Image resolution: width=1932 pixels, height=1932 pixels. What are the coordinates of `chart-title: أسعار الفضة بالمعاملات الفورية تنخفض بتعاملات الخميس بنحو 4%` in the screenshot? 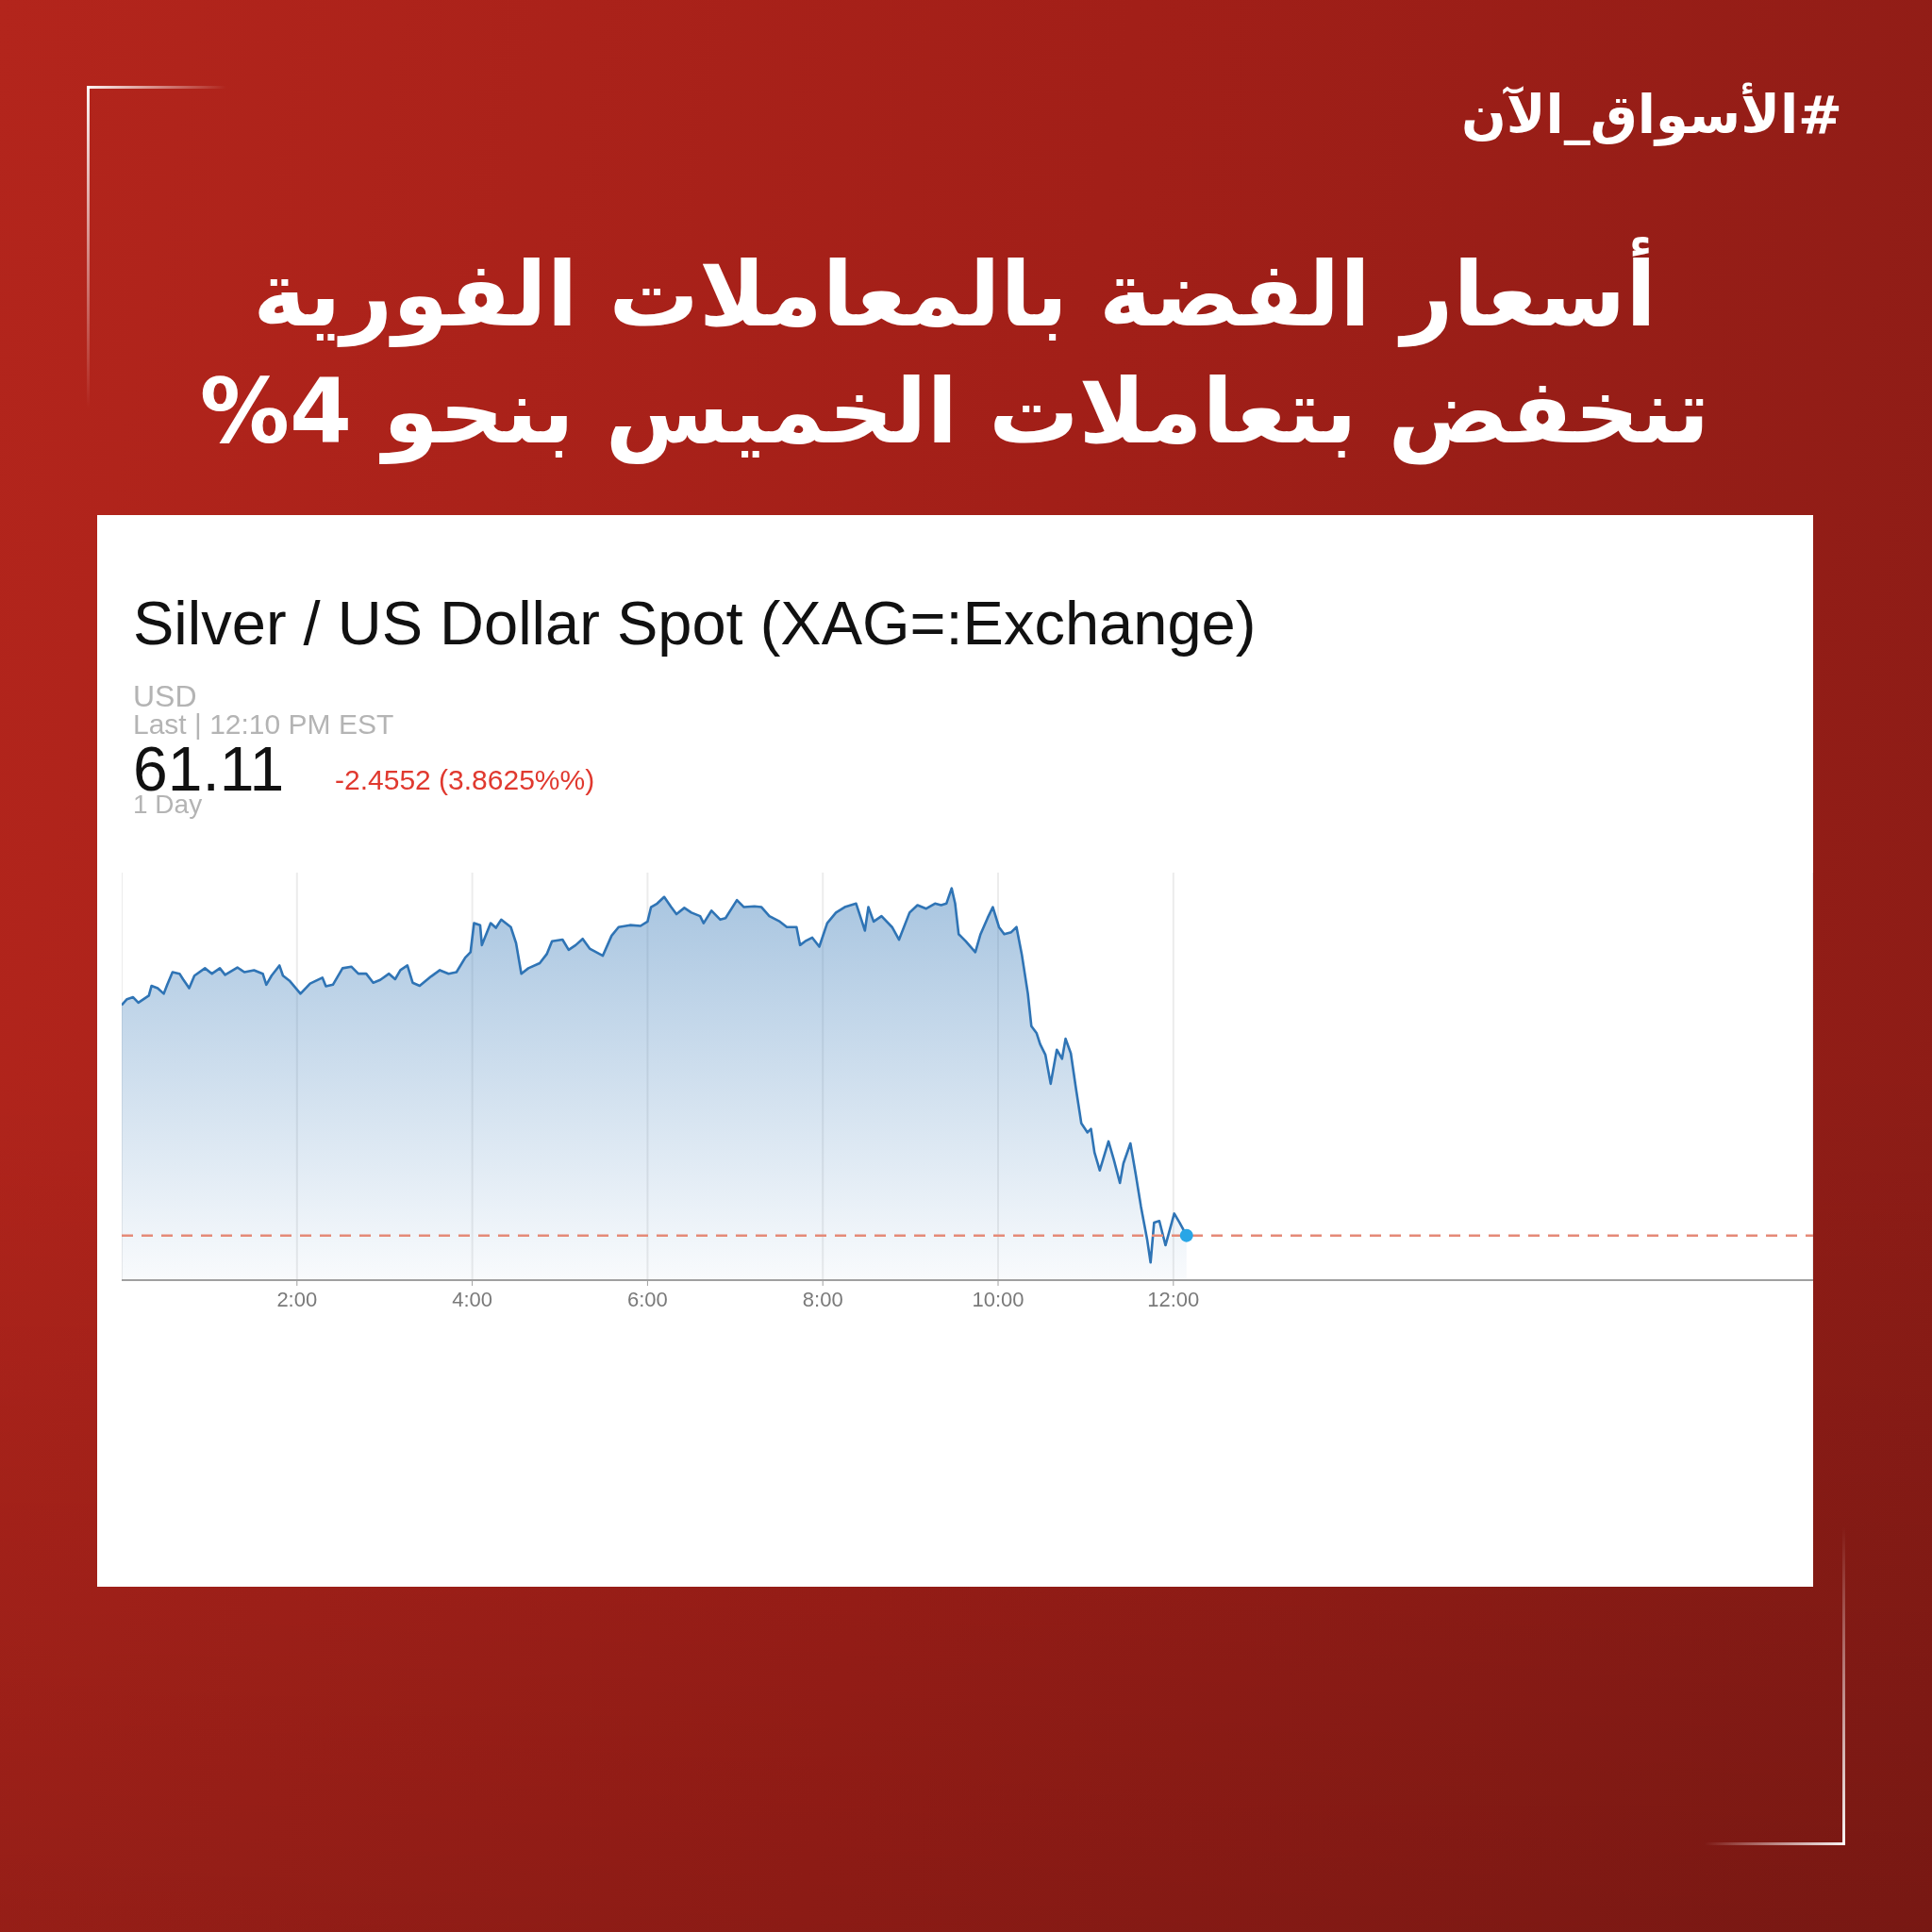 It's located at (954, 352).